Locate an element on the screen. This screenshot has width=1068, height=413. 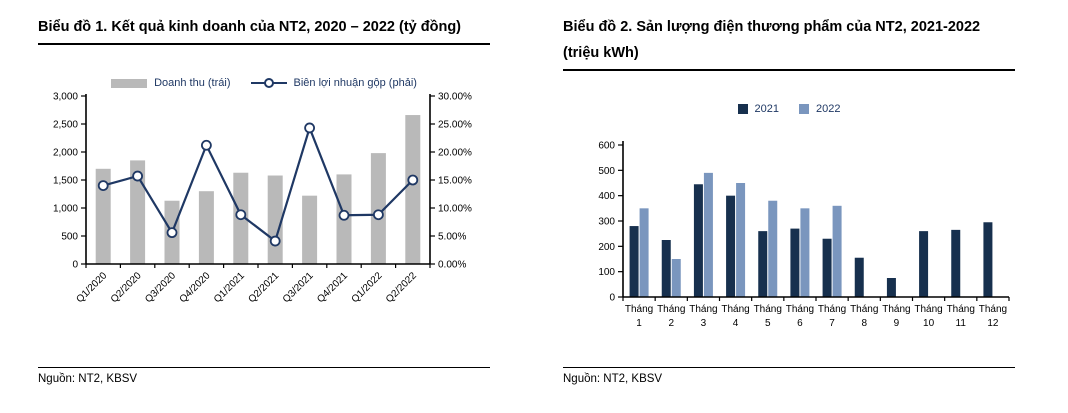
svg-text: 8 is located at coordinates (864, 323).